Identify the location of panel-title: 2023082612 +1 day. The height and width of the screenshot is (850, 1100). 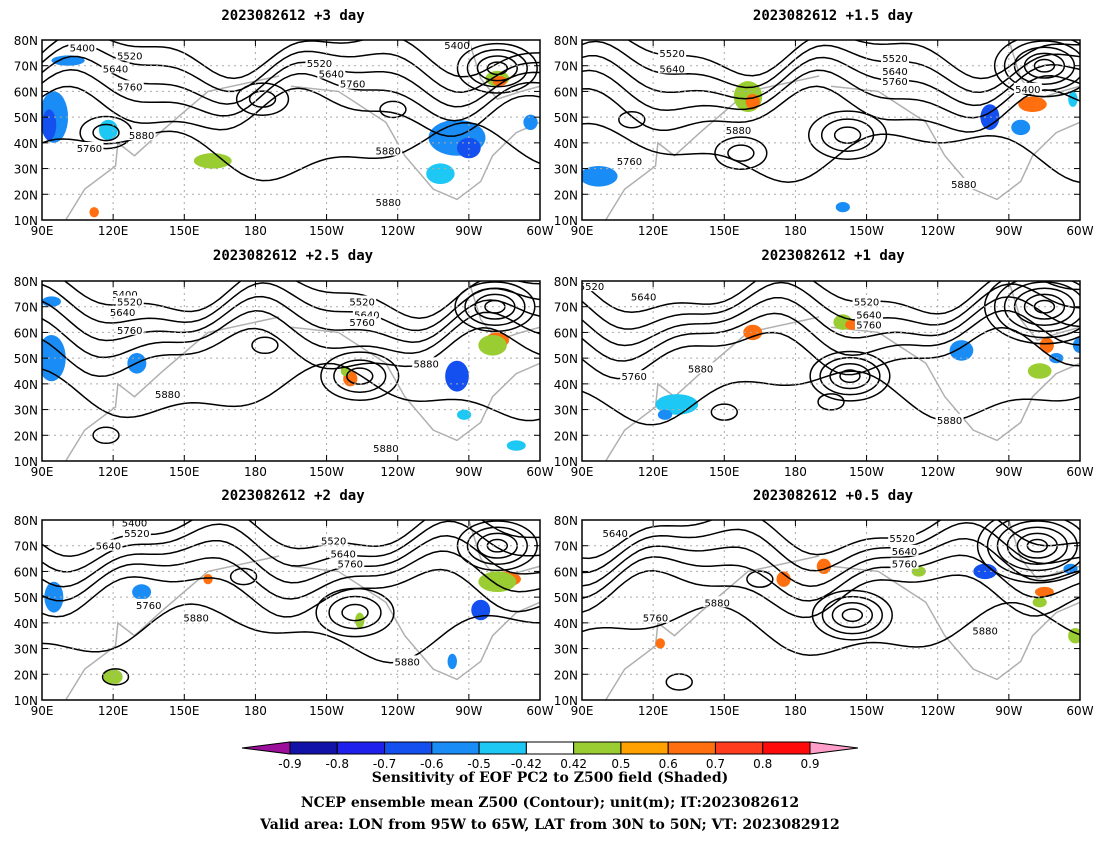
(833, 256).